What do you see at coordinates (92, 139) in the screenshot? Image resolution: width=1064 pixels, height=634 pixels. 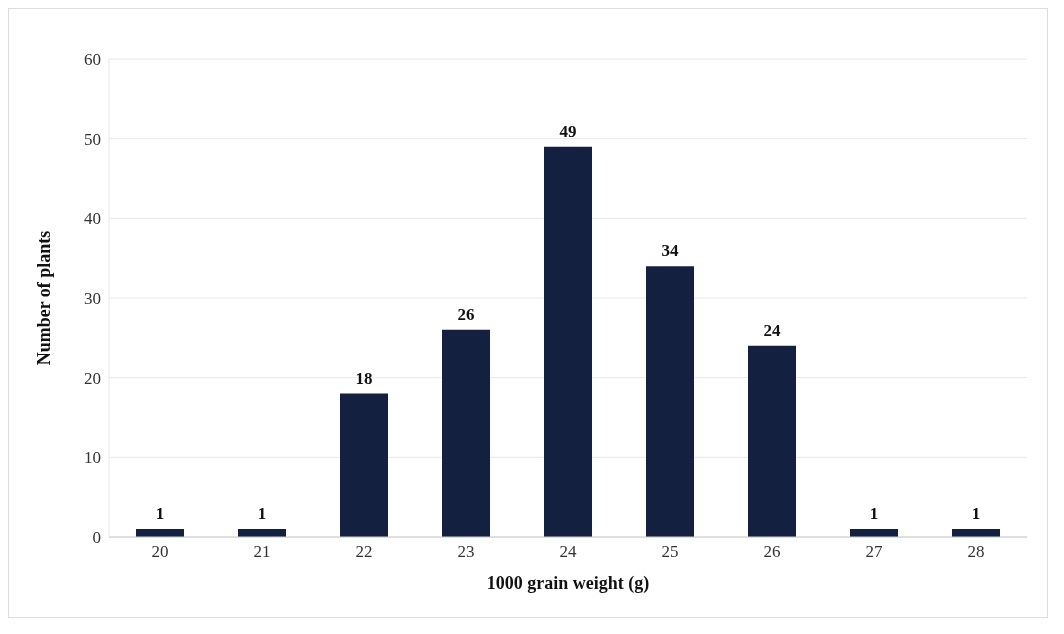 I see `y-tick-label: 50` at bounding box center [92, 139].